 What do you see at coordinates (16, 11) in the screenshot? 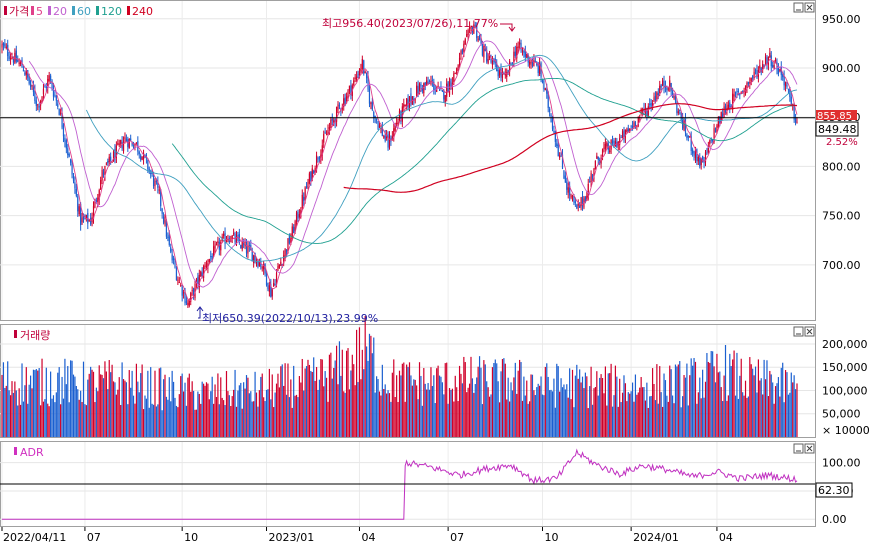
I see `legend-item: 가격` at bounding box center [16, 11].